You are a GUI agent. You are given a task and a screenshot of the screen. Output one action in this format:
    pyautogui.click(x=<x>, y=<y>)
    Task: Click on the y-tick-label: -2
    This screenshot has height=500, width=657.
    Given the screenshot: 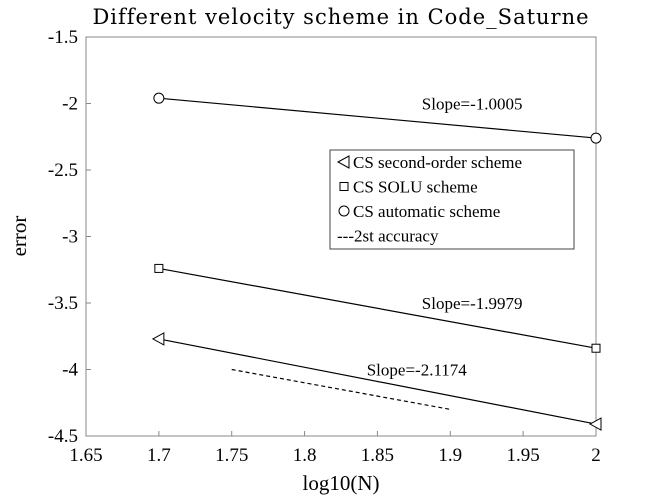 What is the action you would take?
    pyautogui.click(x=70, y=104)
    